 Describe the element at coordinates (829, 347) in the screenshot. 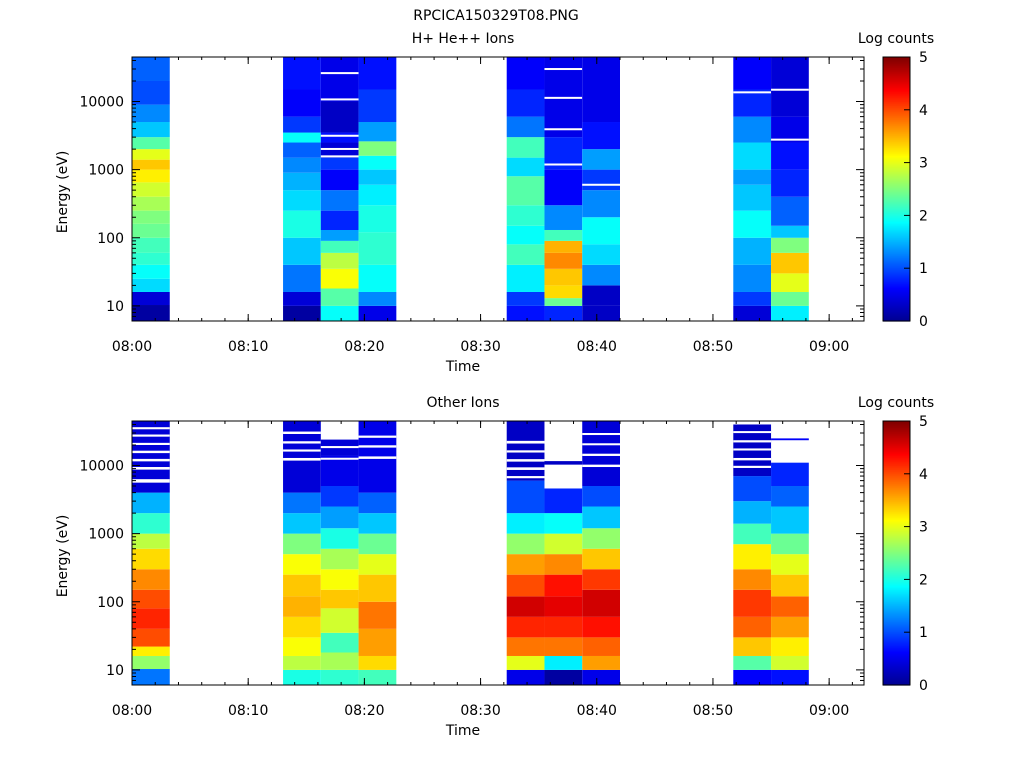

I see `x-tick-label: 09:00` at that location.